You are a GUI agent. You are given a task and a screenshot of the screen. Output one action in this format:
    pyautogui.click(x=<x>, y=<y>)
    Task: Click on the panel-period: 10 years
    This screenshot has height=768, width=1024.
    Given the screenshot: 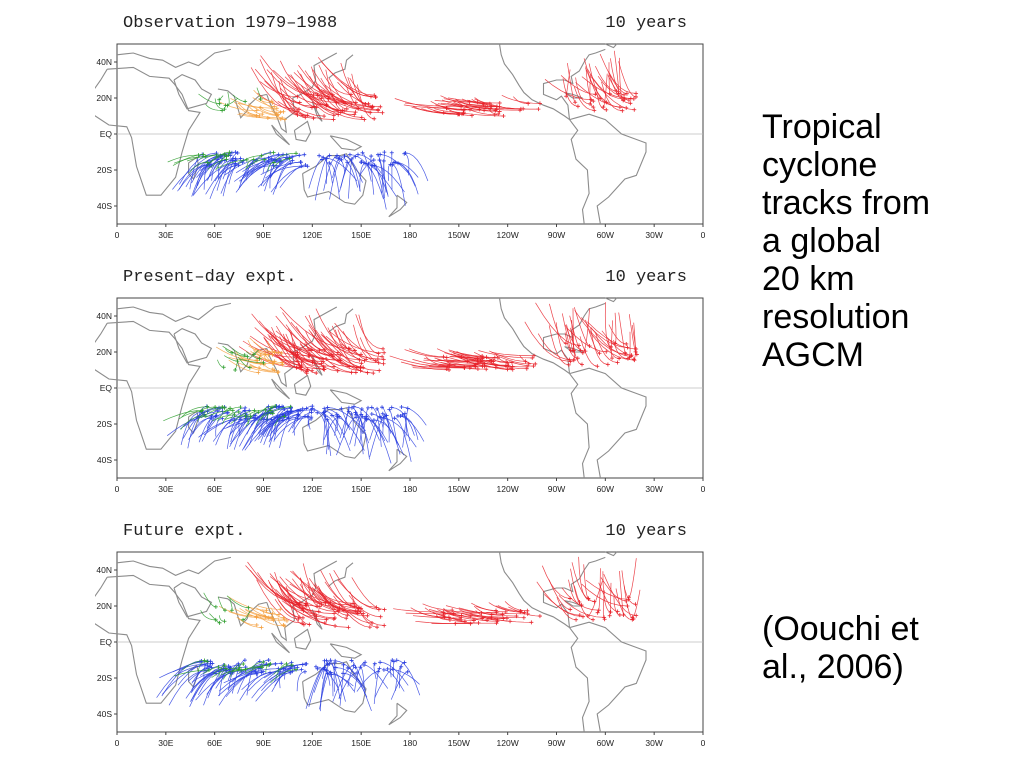 What is the action you would take?
    pyautogui.click(x=646, y=531)
    